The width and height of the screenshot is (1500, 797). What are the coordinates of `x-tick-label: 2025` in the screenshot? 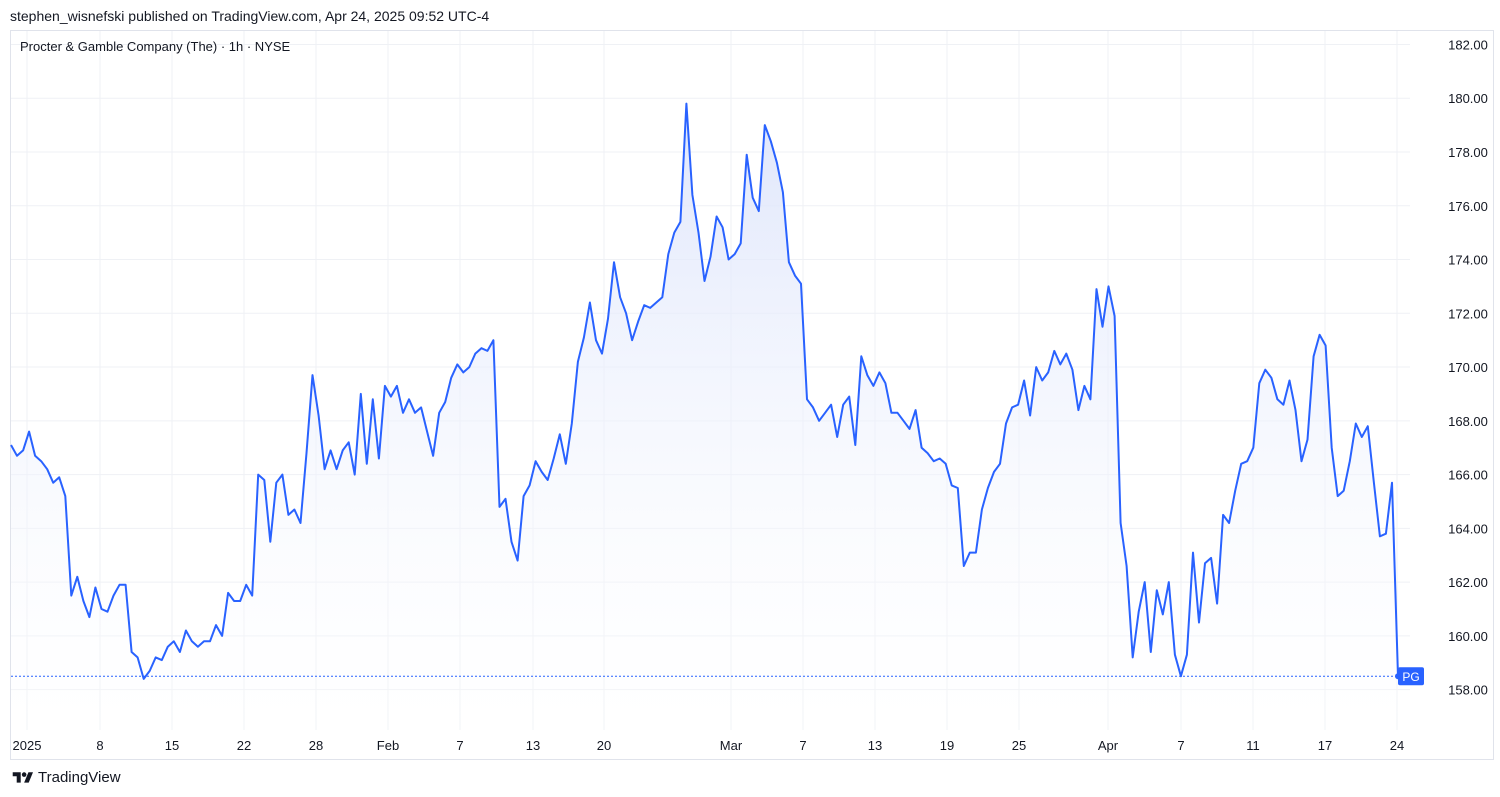 It's located at (27, 745).